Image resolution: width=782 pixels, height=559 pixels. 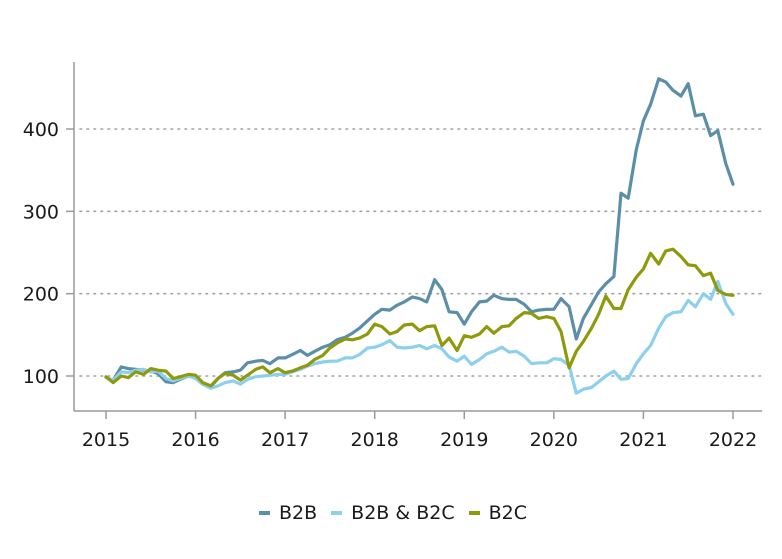 I want to click on y-tick-label: 400, so click(x=41, y=130).